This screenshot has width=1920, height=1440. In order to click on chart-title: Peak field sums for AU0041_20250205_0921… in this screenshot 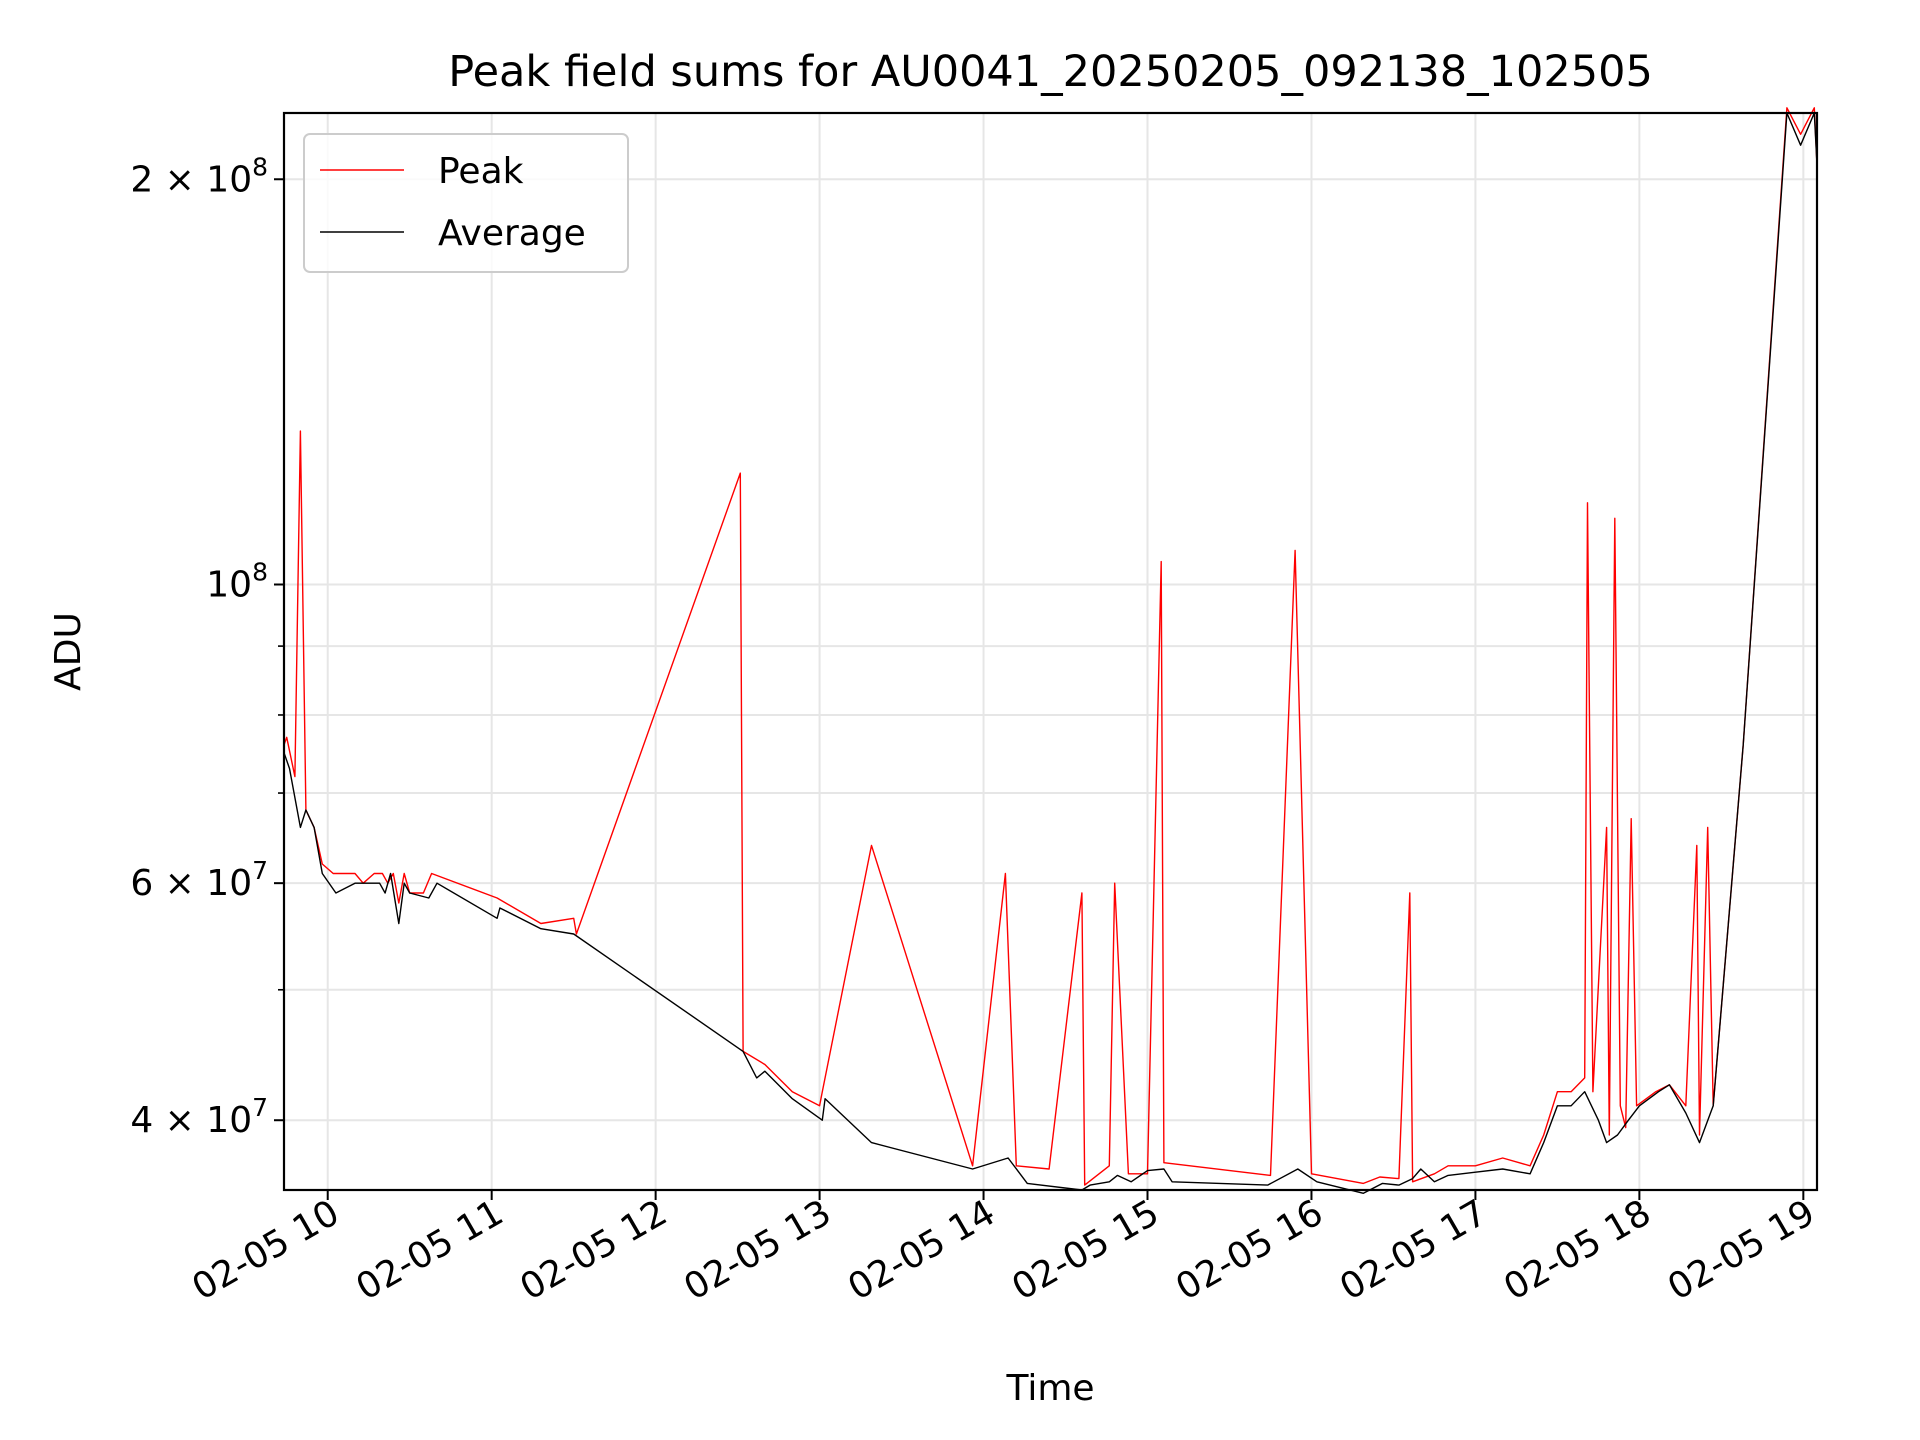, I will do `click(1050, 72)`.